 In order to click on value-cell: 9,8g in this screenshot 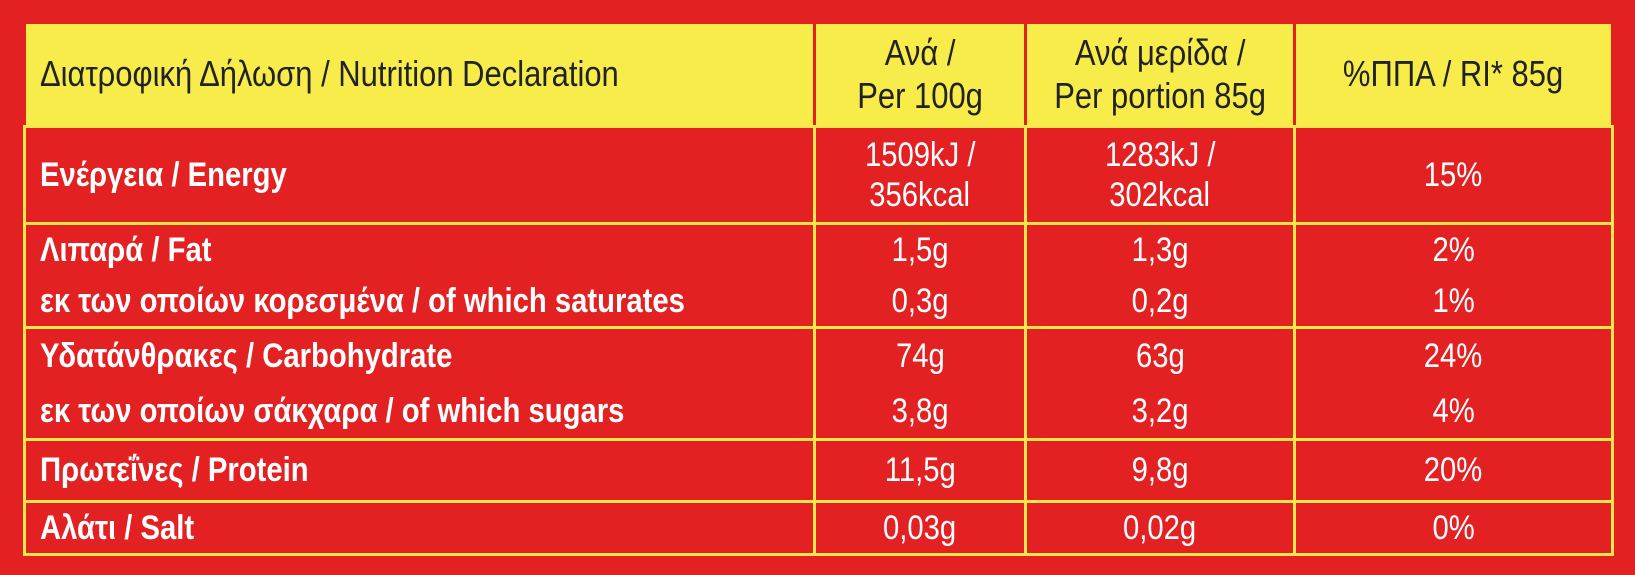, I will do `click(1160, 470)`.